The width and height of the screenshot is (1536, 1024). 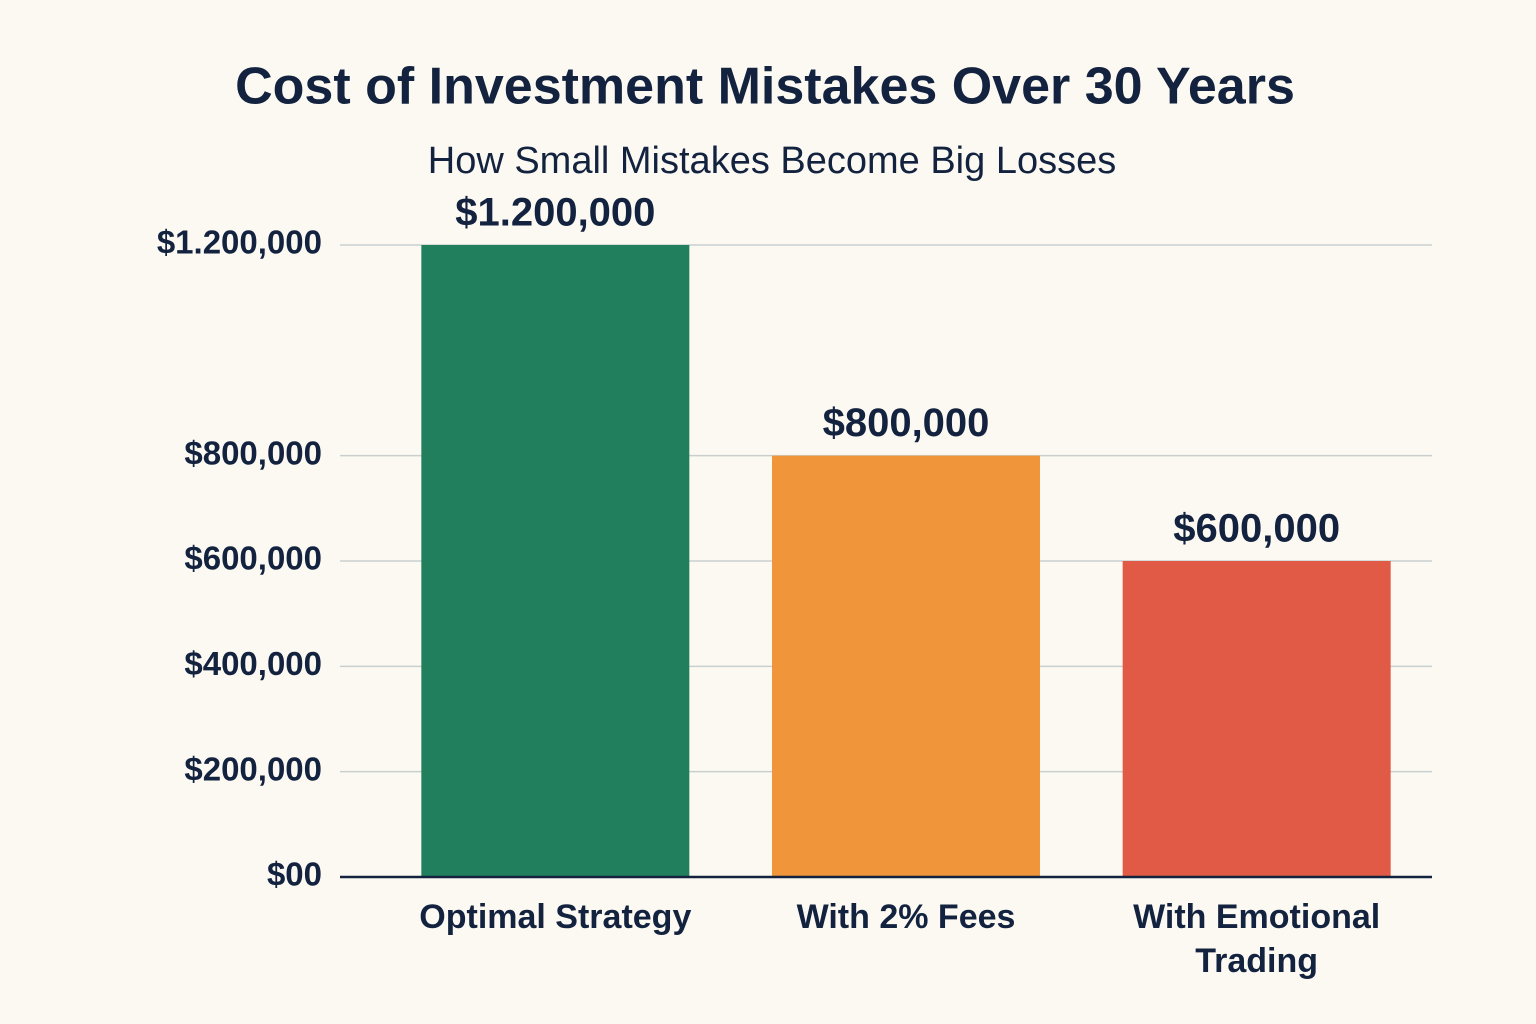 I want to click on y-tick-label: $800,000, so click(x=253, y=452).